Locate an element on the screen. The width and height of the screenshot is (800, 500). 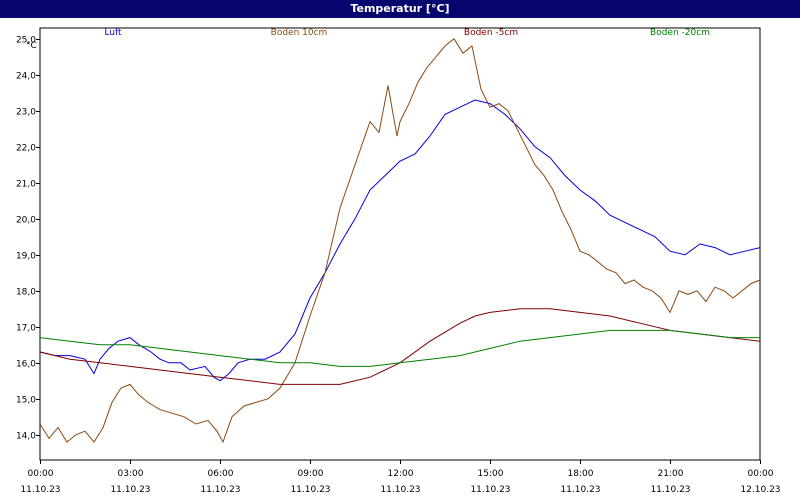
series-boden-20cm-line is located at coordinates (399, 348).